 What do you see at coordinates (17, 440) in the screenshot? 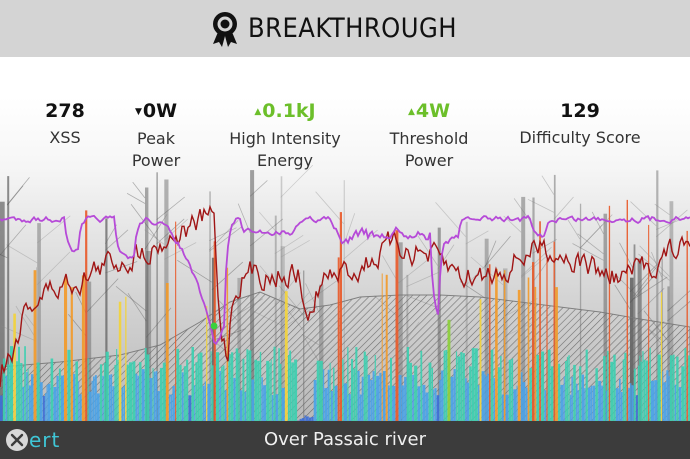
I see `logo-x-icon` at bounding box center [17, 440].